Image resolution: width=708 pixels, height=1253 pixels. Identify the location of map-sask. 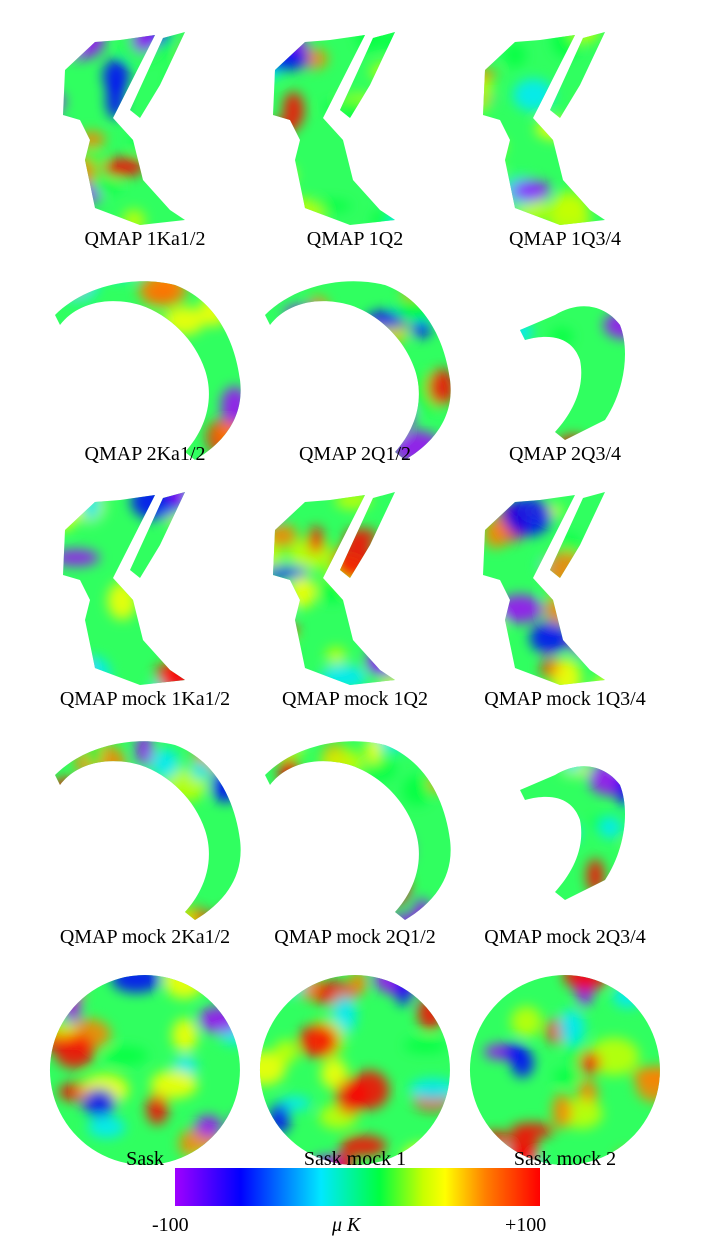
(144, 1070).